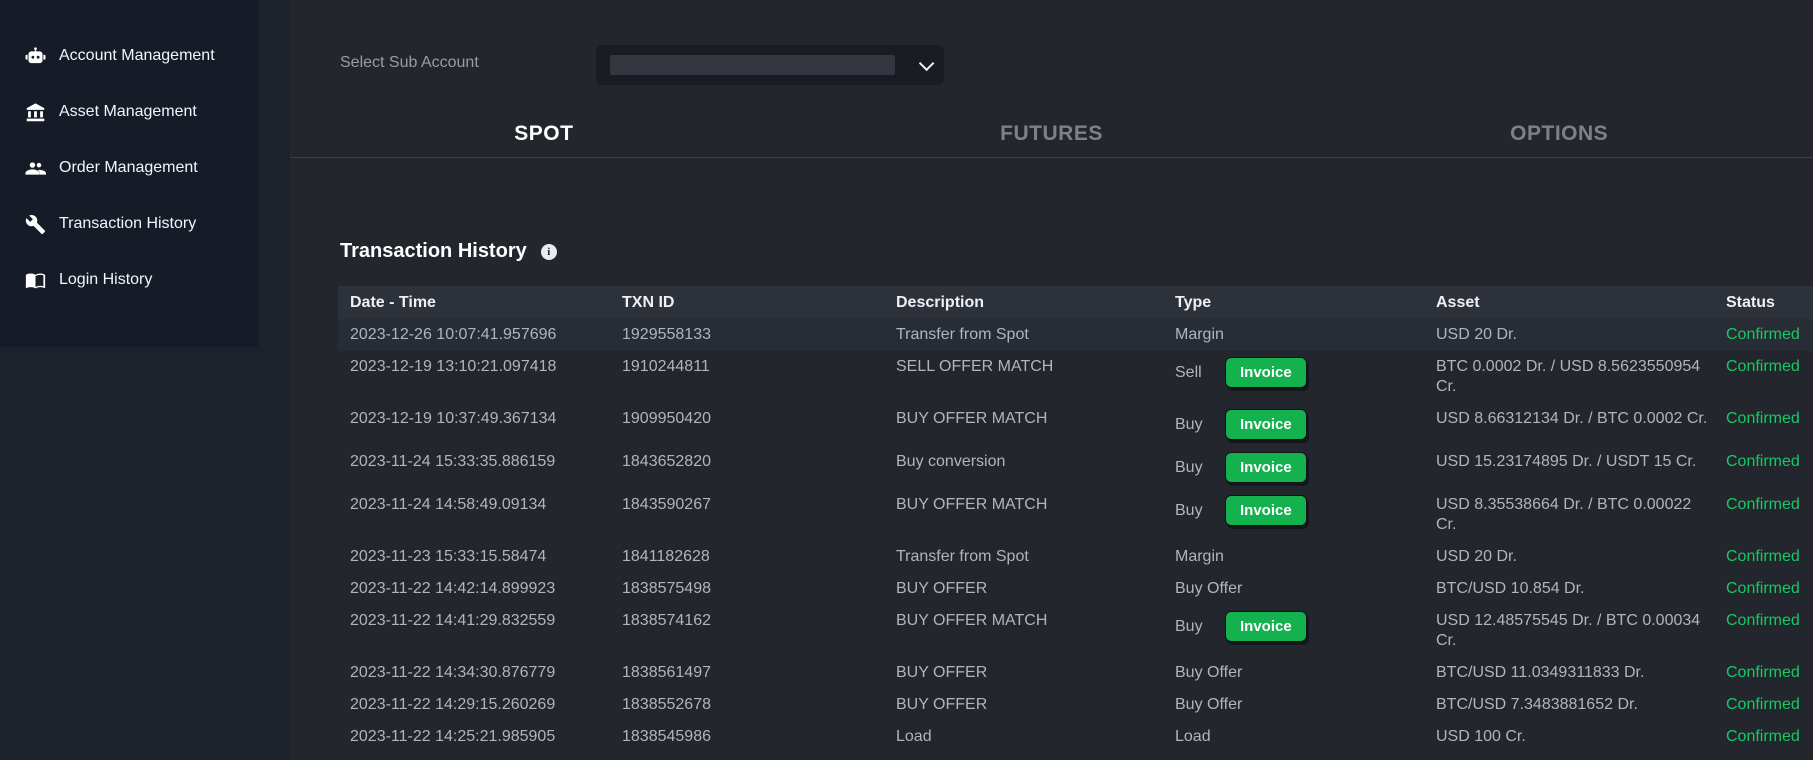 The height and width of the screenshot is (760, 1813). Describe the element at coordinates (1566, 461) in the screenshot. I see `asset-cell: USD 15.23174895 Dr. / USDT 15 Cr.` at that location.